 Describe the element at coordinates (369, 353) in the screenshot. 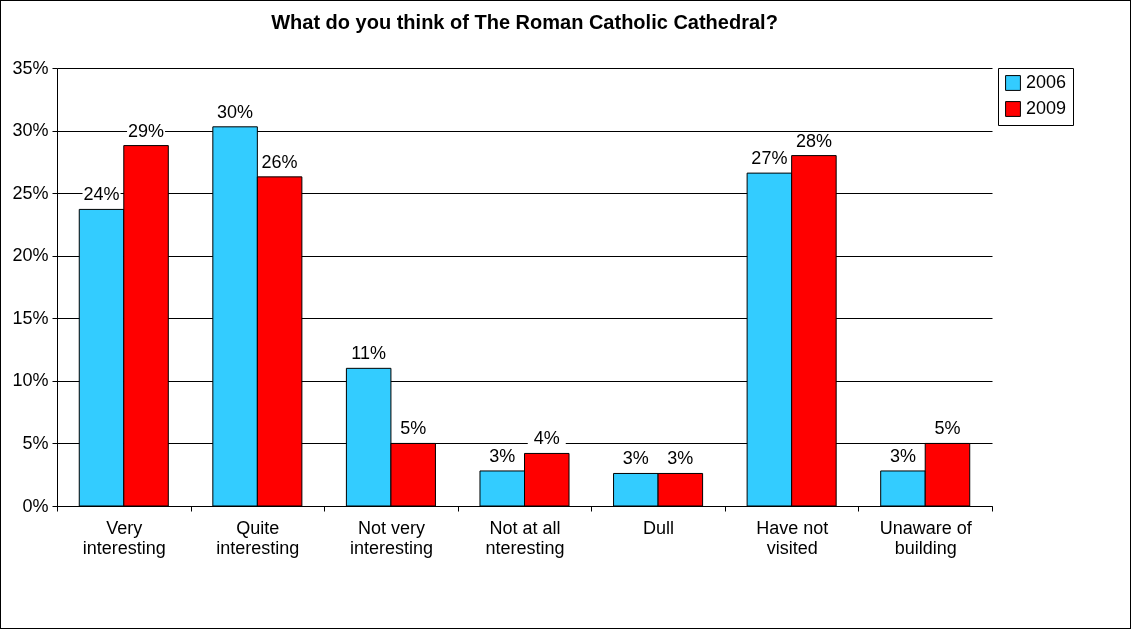

I see `data-label: 11%` at that location.